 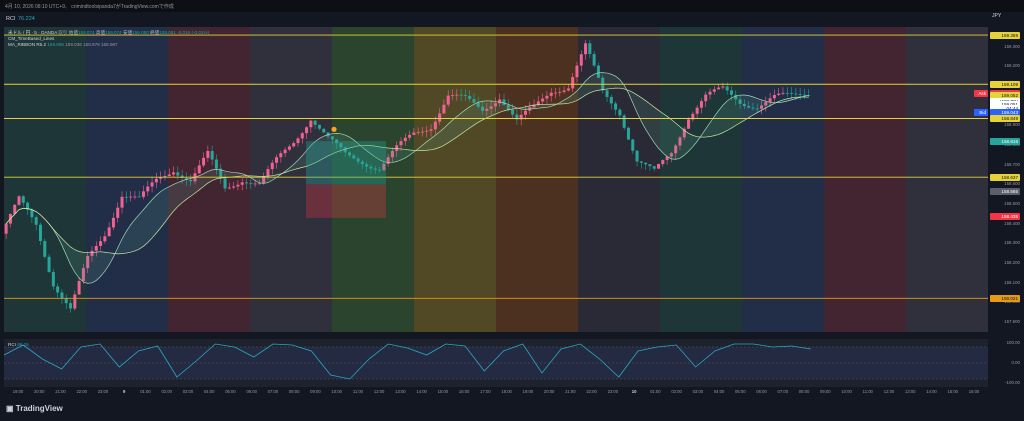 What do you see at coordinates (1012, 382) in the screenshot?
I see `rci-tick-label: -100.00` at bounding box center [1012, 382].